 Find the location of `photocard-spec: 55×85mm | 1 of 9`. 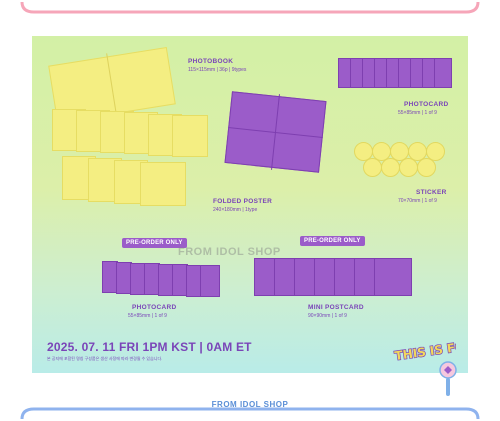

photocard-spec: 55×85mm | 1 of 9 is located at coordinates (417, 113).